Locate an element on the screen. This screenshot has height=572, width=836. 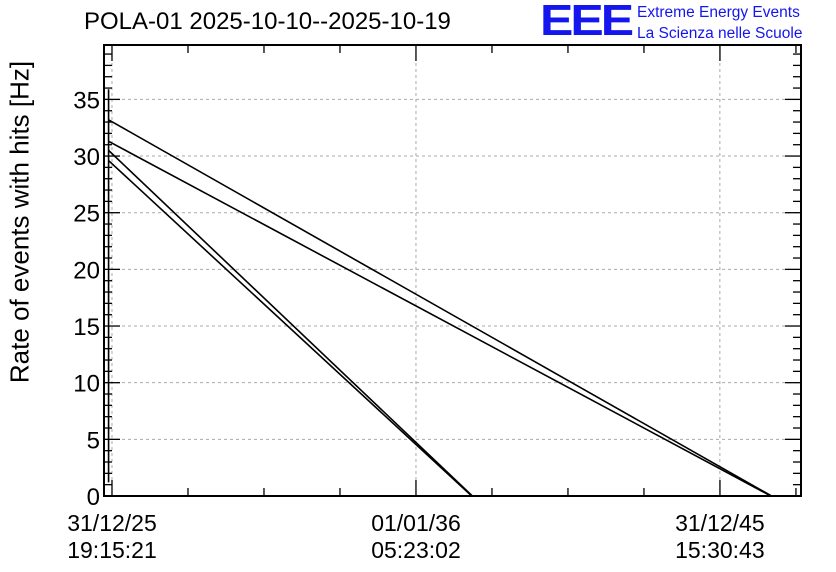
x-tick-label-date: 31/12/25 is located at coordinates (112, 523).